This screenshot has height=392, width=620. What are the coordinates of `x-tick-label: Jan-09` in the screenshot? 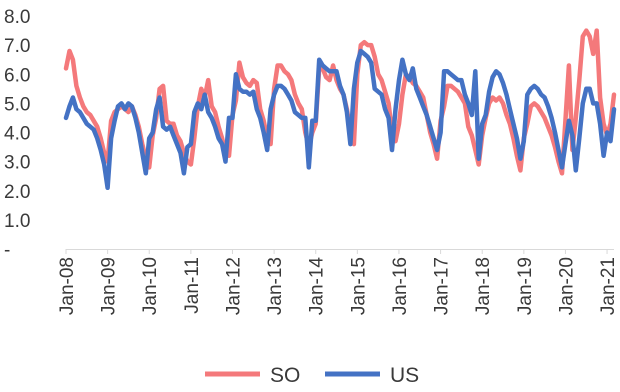 It's located at (109, 286).